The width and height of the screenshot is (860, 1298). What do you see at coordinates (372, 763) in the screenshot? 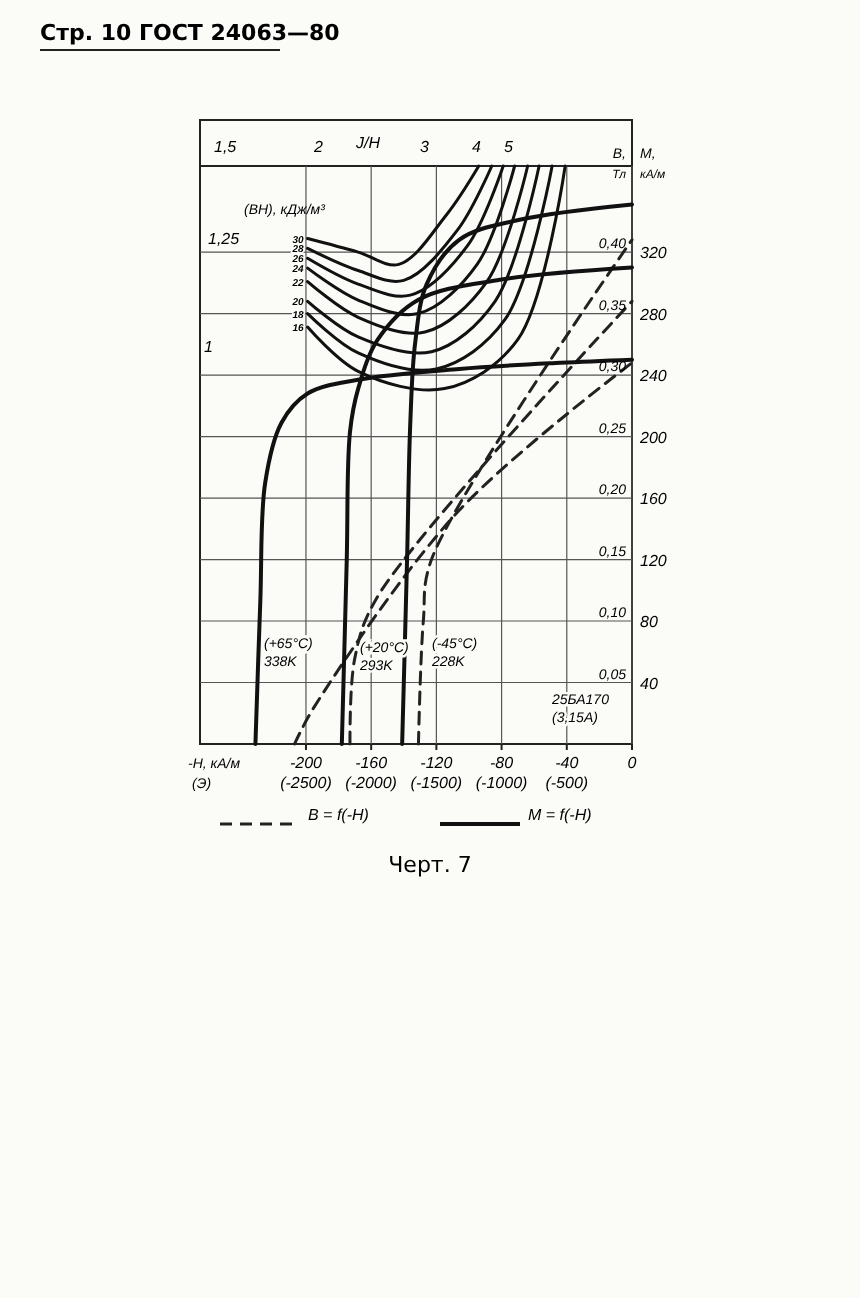
I see `x-tick-label: -160` at bounding box center [372, 763].